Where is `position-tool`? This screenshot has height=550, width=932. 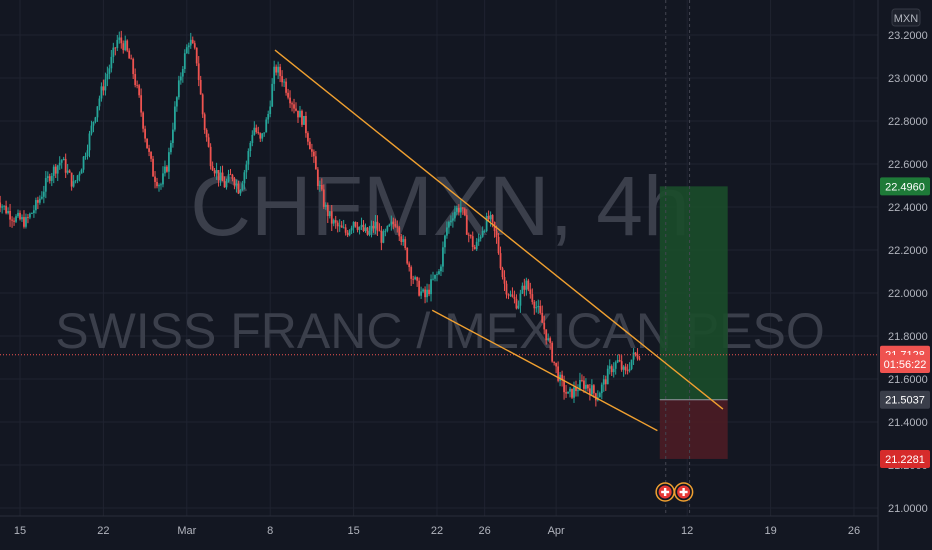 position-tool is located at coordinates (693, 258).